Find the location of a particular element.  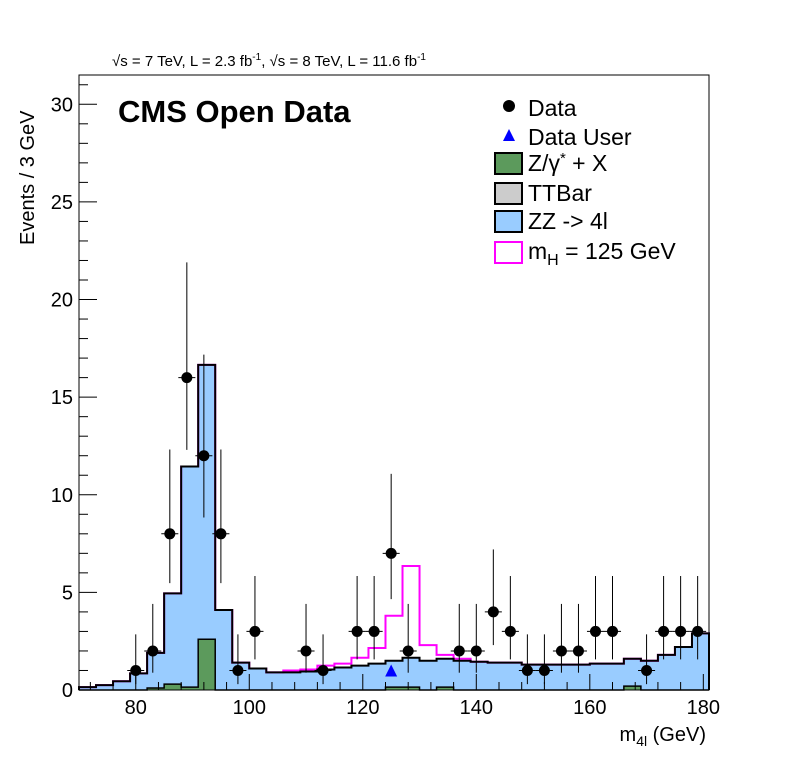

legend-ttbar-swatch is located at coordinates (508, 193).